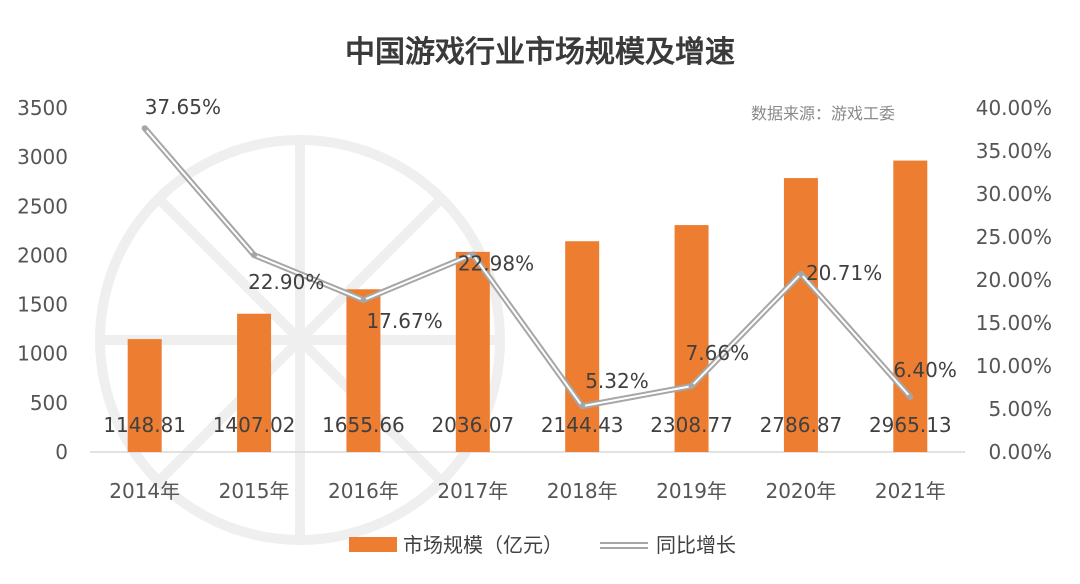 The width and height of the screenshot is (1080, 584). Describe the element at coordinates (691, 491) in the screenshot. I see `x-axis-tick-label: 2019年` at that location.